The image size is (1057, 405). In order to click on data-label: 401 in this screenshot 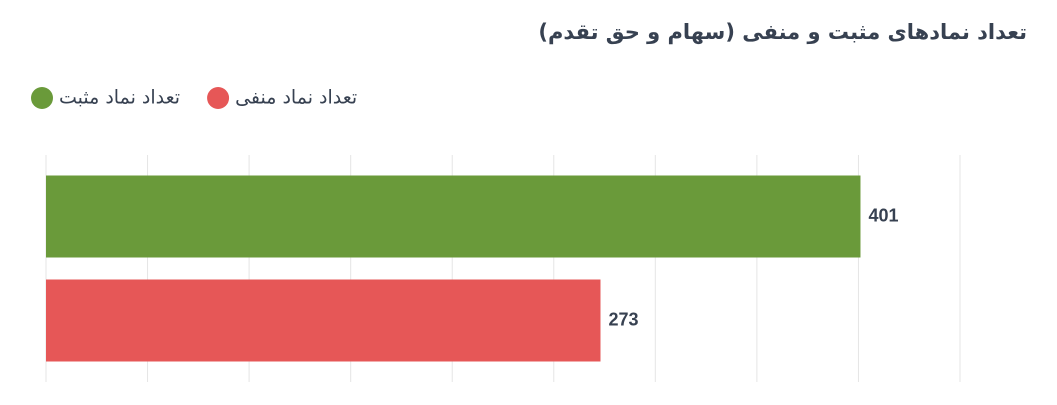, I will do `click(883, 215)`.